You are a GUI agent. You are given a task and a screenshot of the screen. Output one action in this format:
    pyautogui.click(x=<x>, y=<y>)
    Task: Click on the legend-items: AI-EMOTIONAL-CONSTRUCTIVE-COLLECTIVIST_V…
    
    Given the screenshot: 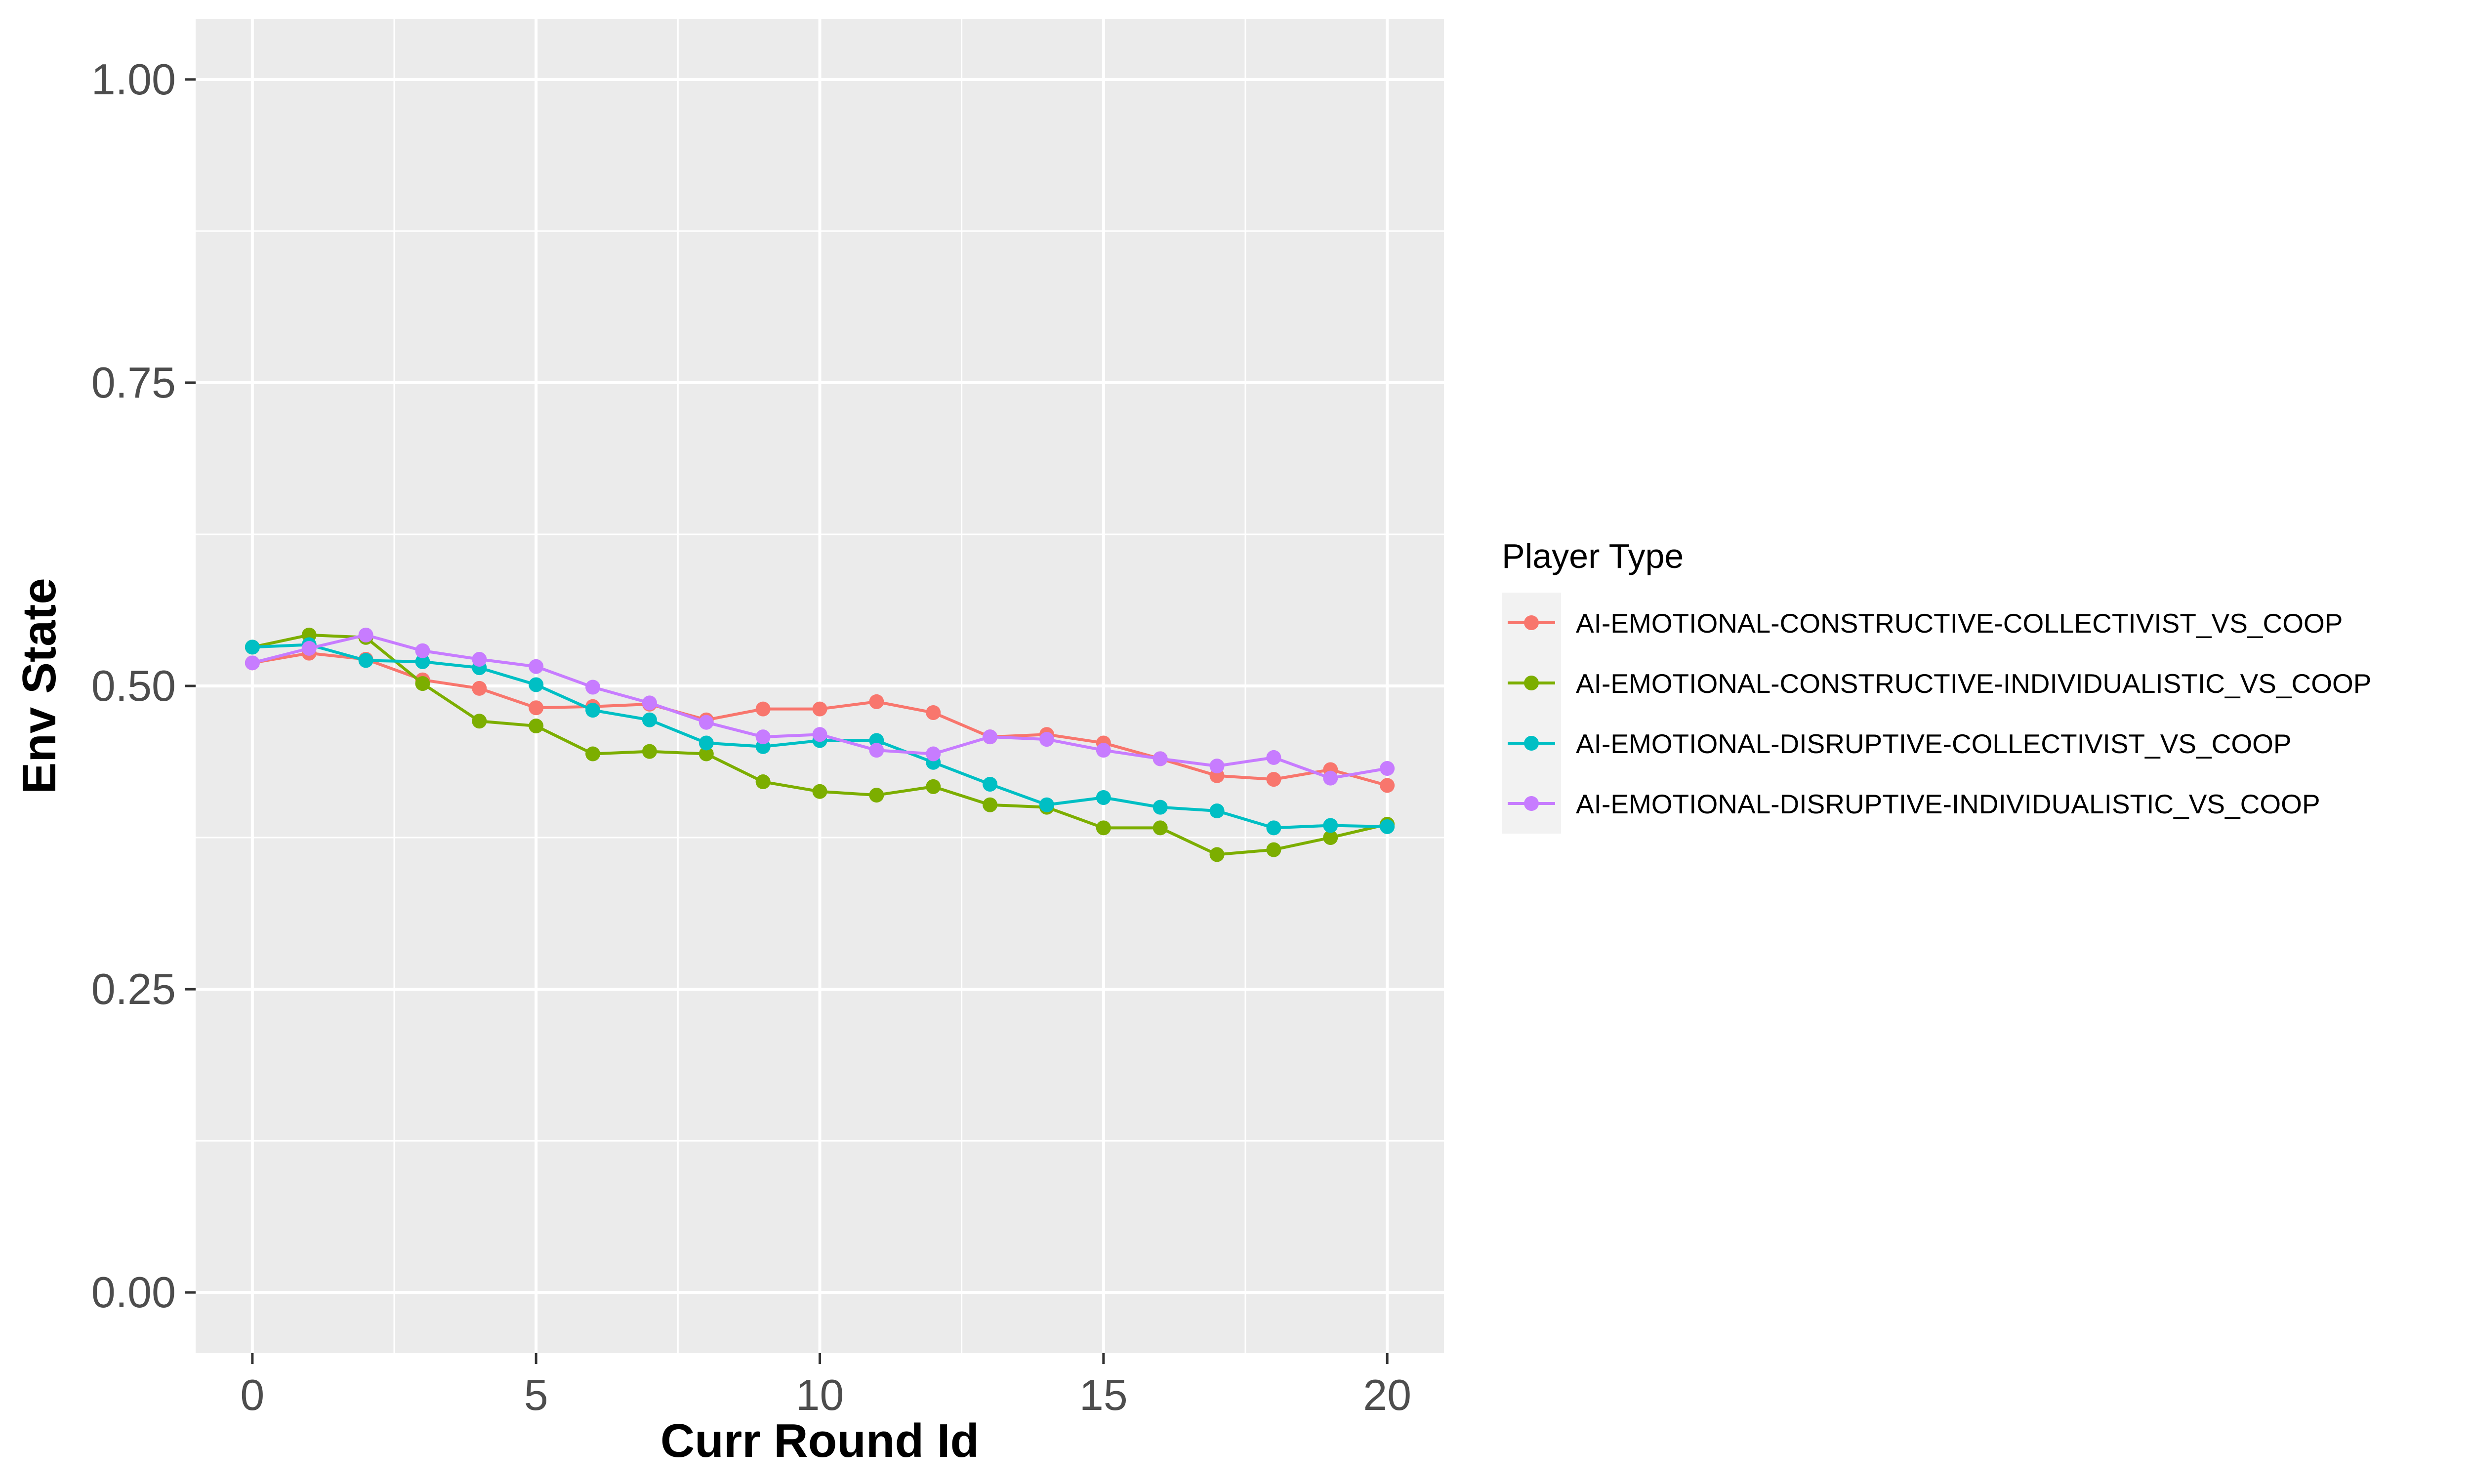 What is the action you would take?
    pyautogui.click(x=1937, y=713)
    